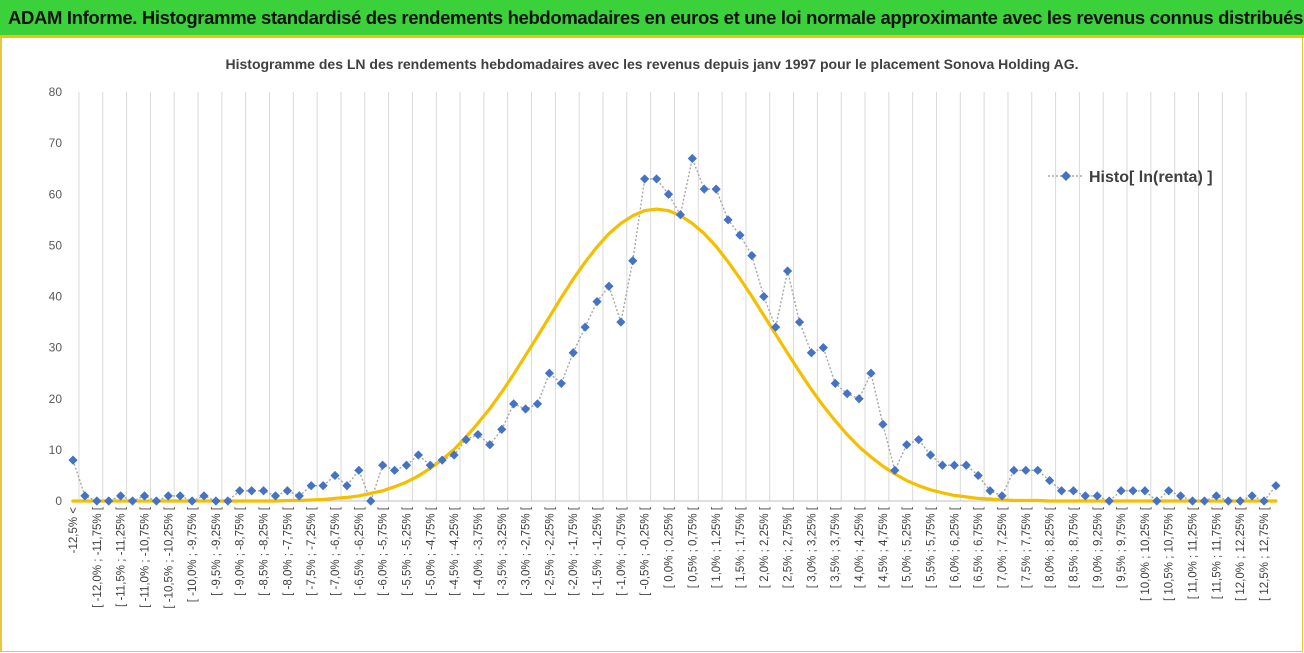 The image size is (1304, 653). Describe the element at coordinates (56, 450) in the screenshot. I see `y-tick-label: 10` at that location.